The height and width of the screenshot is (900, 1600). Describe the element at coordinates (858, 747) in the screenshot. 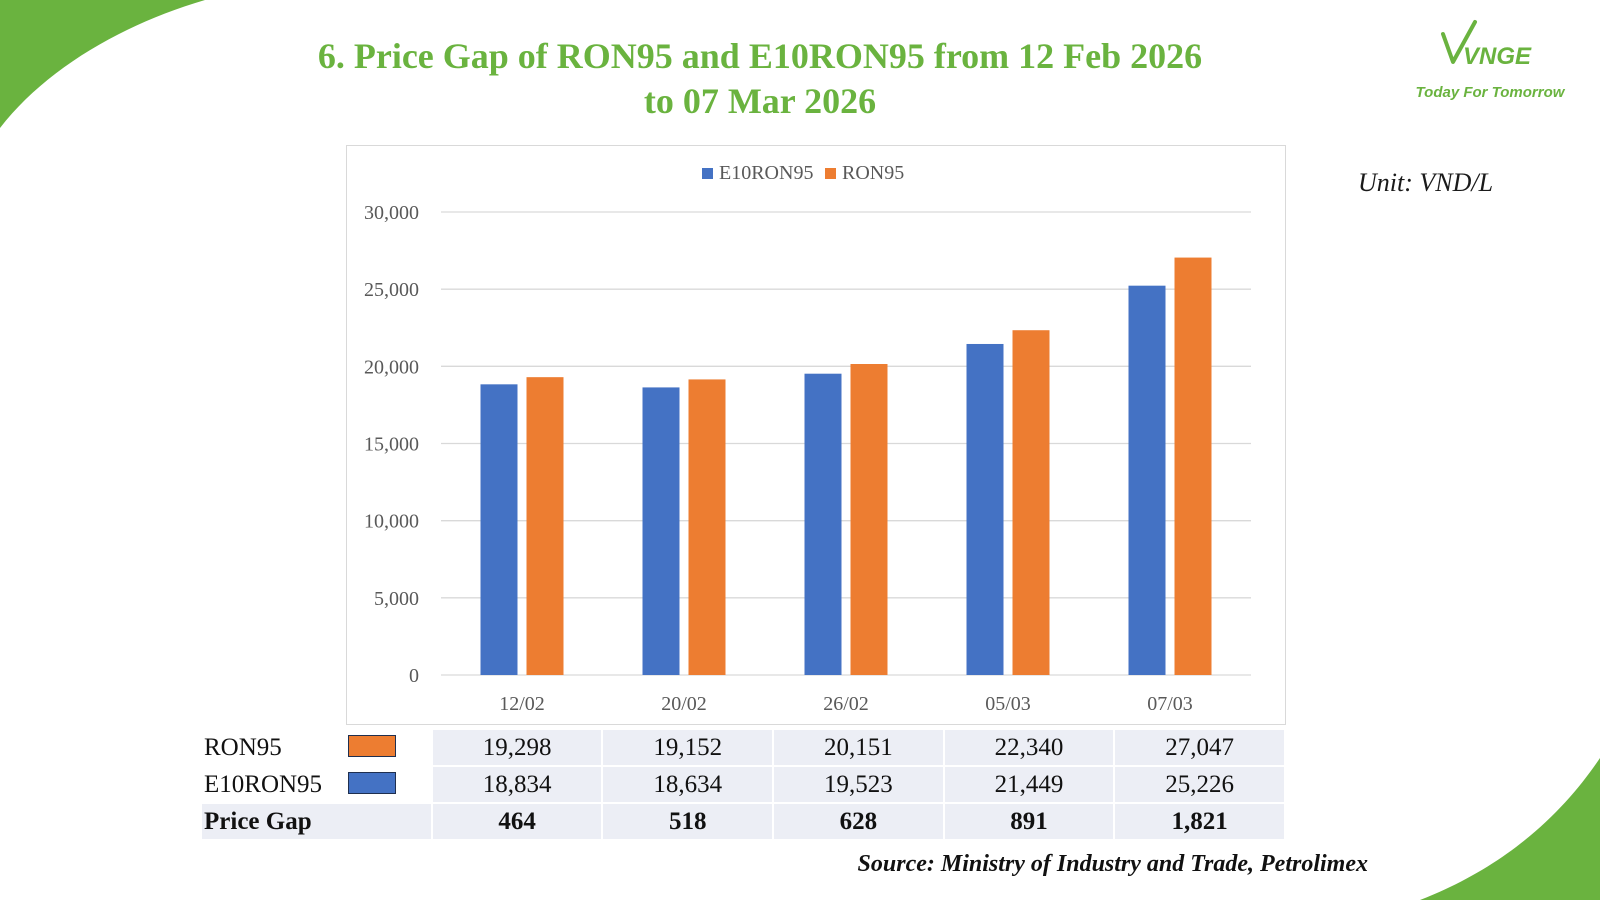

I see `table-cell: 20,151` at that location.